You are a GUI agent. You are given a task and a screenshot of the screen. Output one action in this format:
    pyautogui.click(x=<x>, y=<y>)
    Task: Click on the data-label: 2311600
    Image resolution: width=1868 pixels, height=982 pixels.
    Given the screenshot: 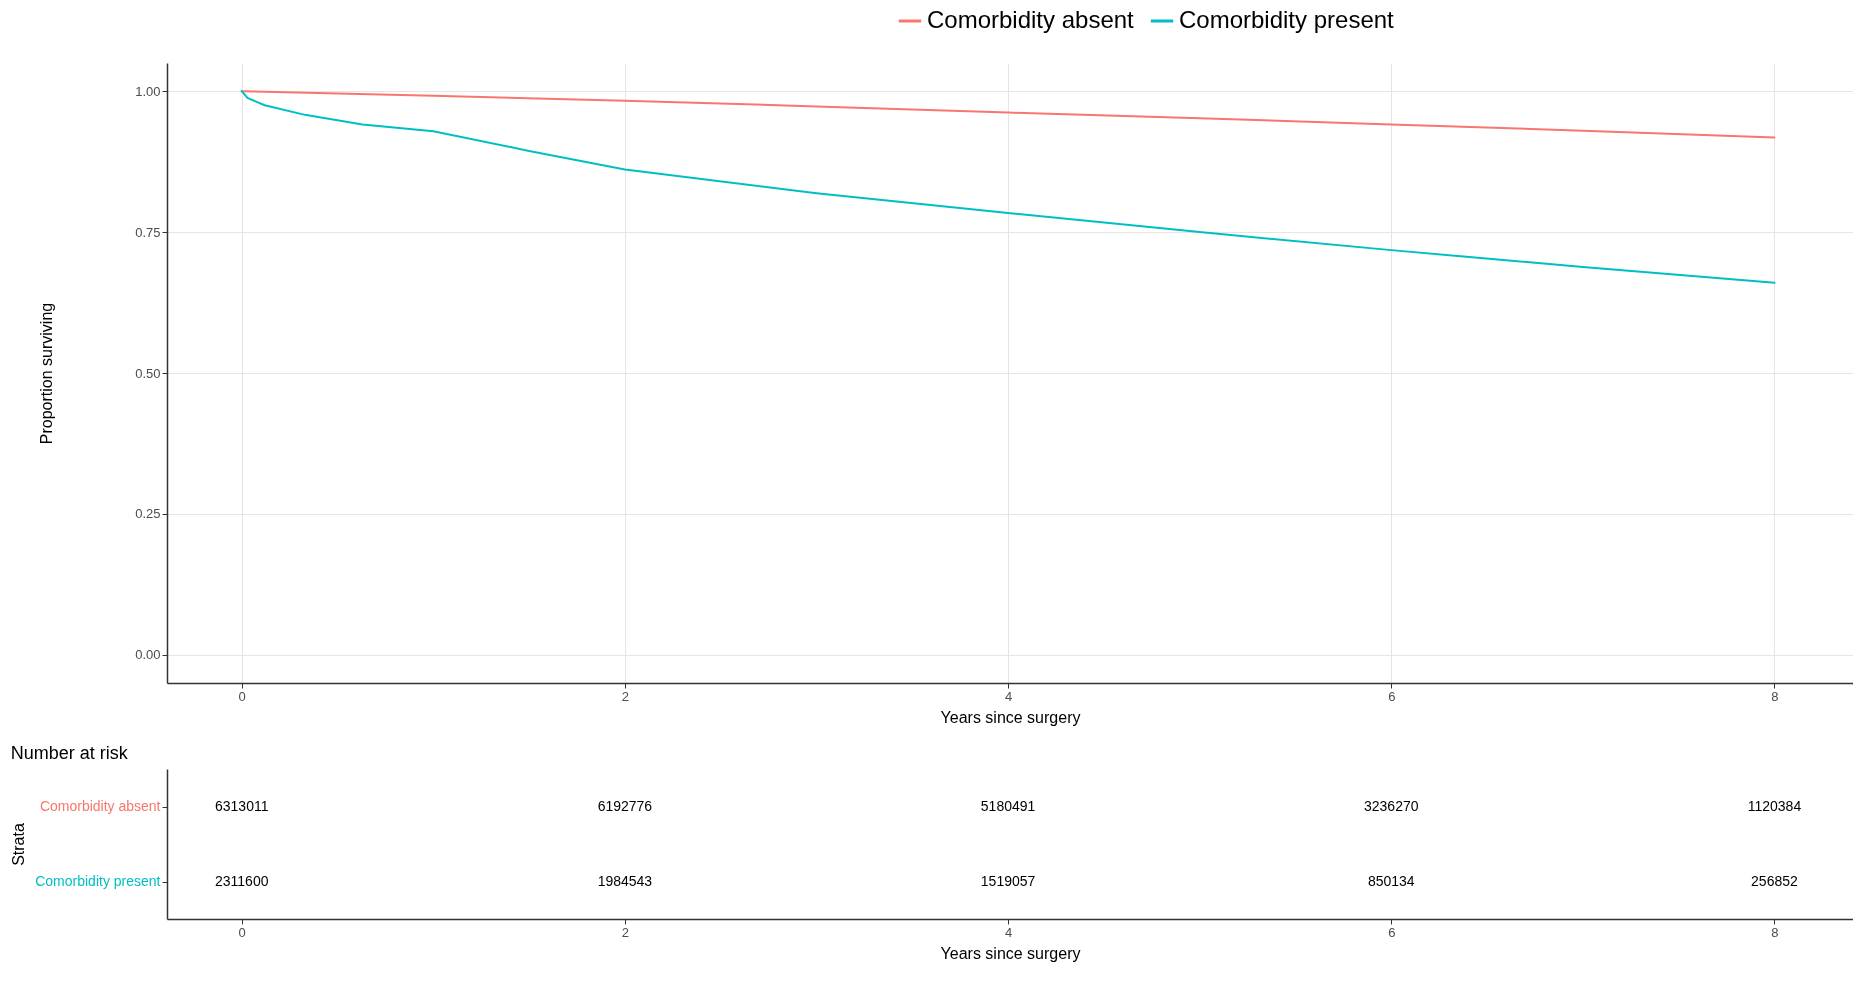 What is the action you would take?
    pyautogui.click(x=241, y=880)
    